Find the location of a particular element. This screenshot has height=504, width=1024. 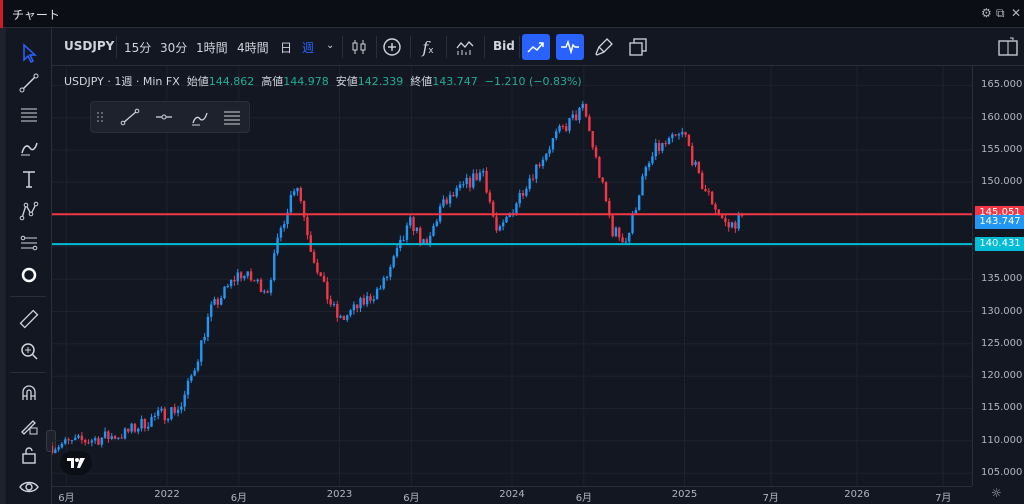

interval-day: 日 is located at coordinates (286, 48).